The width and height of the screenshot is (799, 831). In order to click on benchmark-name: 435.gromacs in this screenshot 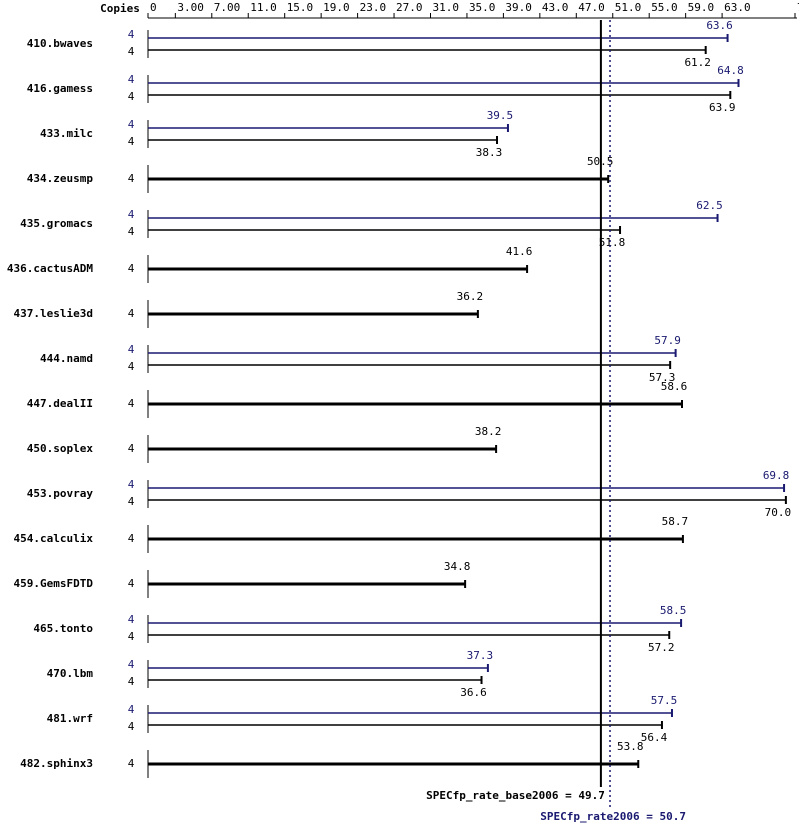, I will do `click(56, 223)`.